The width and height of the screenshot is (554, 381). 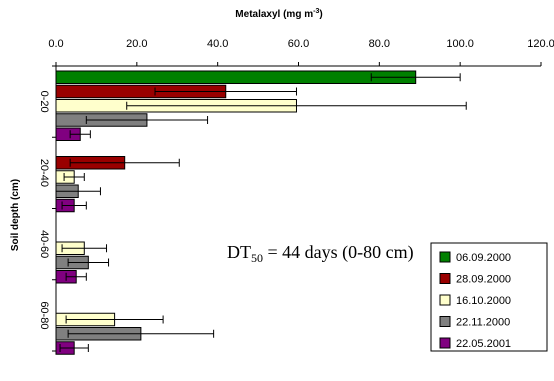 What do you see at coordinates (379, 44) in the screenshot?
I see `x-tick-label: 80.0` at bounding box center [379, 44].